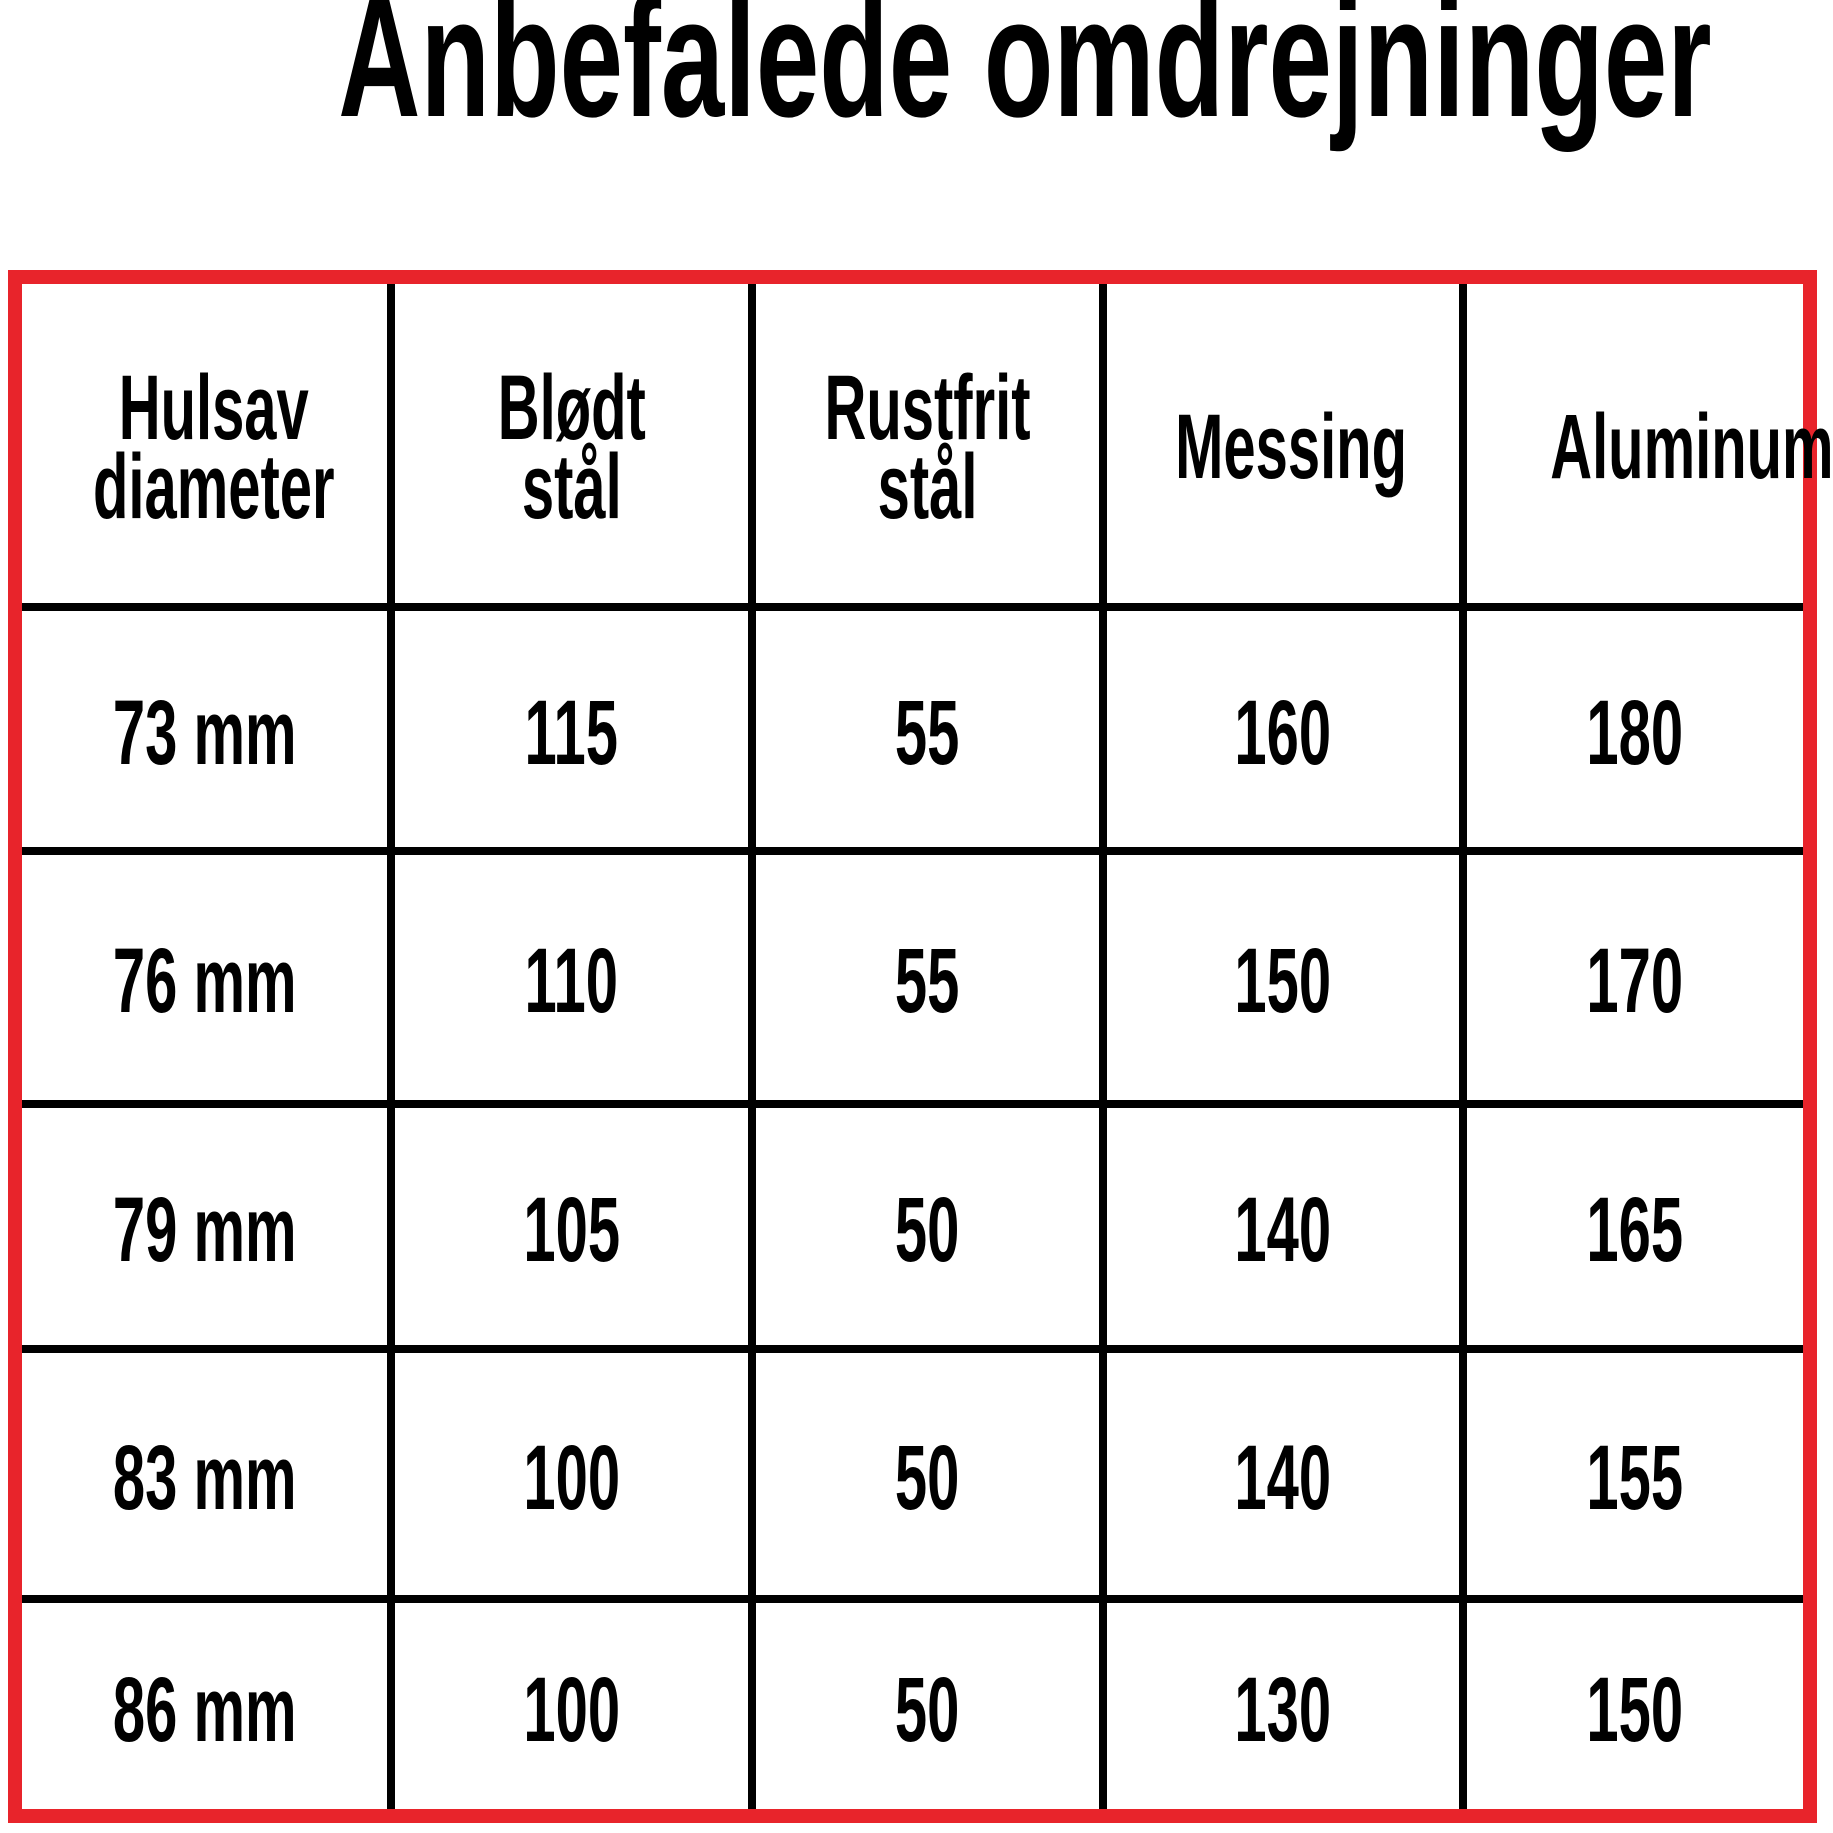 The image size is (1833, 1833). What do you see at coordinates (204, 732) in the screenshot?
I see `cell-value: 73 mm` at bounding box center [204, 732].